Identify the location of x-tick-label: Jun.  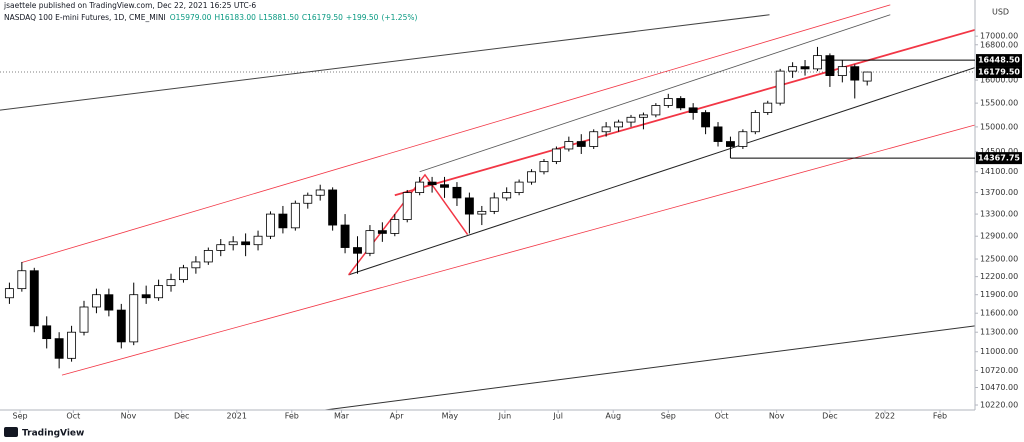
(505, 416).